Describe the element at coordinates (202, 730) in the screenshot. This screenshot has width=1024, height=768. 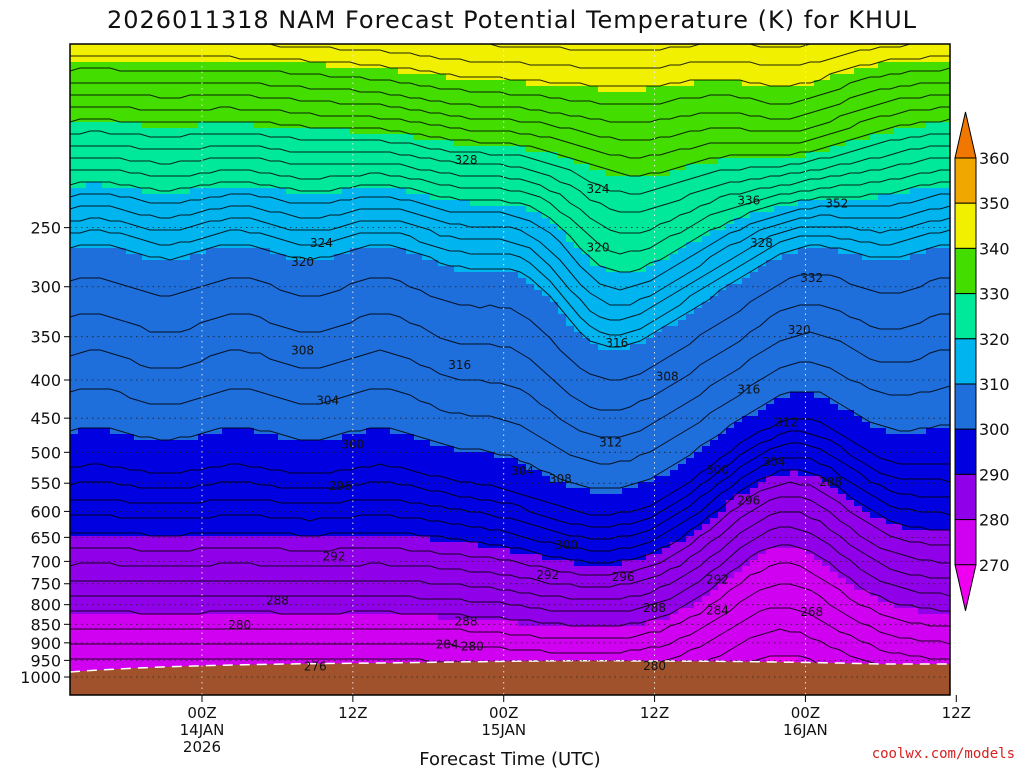
I see `x-tick-label: 14JAN` at that location.